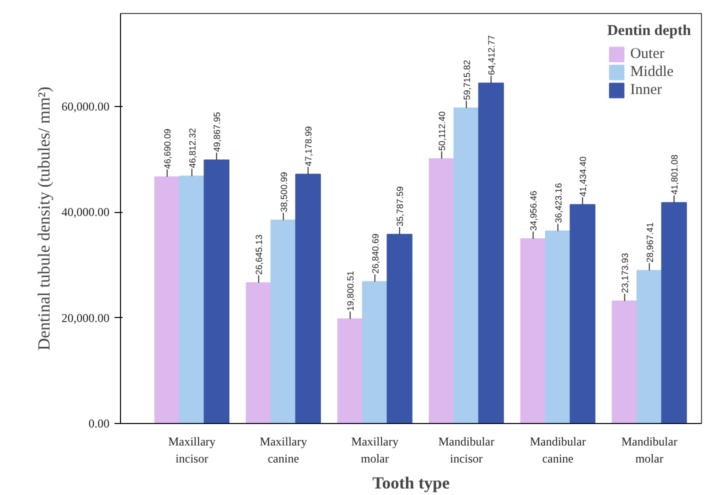 The height and width of the screenshot is (495, 713). What do you see at coordinates (167, 148) in the screenshot?
I see `data-label: 46,690.09` at bounding box center [167, 148].